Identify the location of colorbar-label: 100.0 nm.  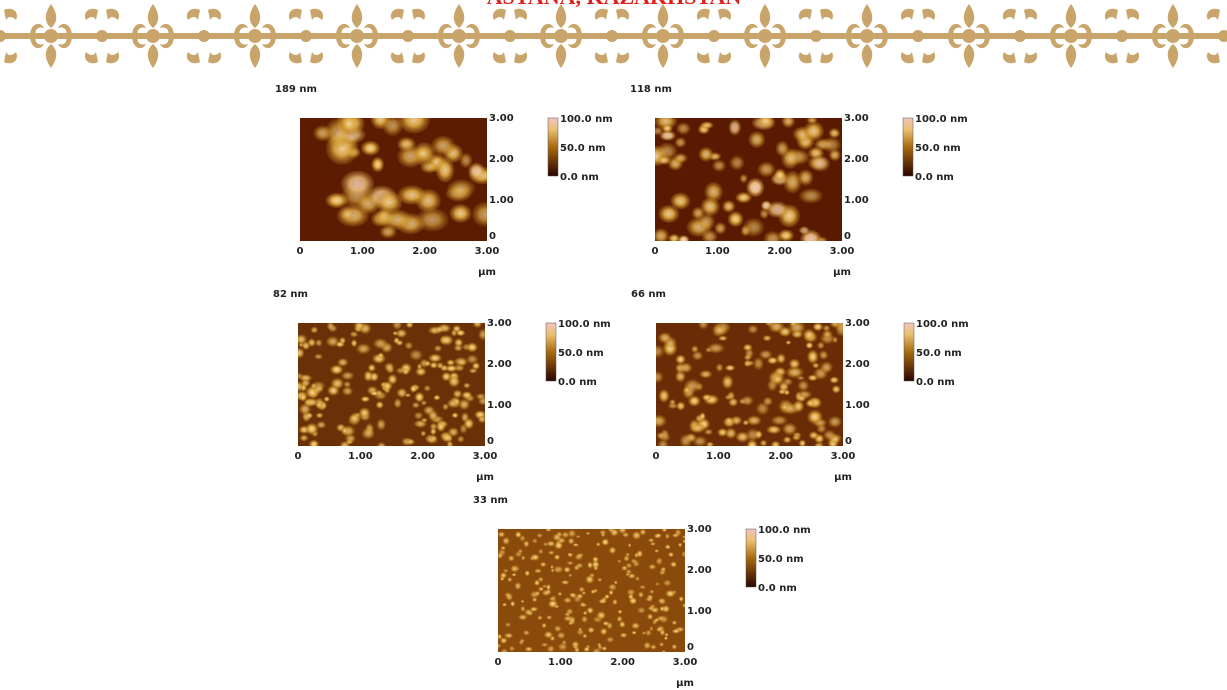
(586, 119).